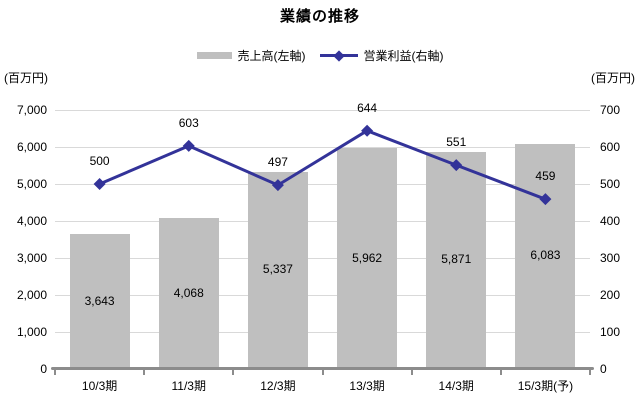 The image size is (640, 402). Describe the element at coordinates (277, 162) in the screenshot. I see `point-value-label: 497` at that location.